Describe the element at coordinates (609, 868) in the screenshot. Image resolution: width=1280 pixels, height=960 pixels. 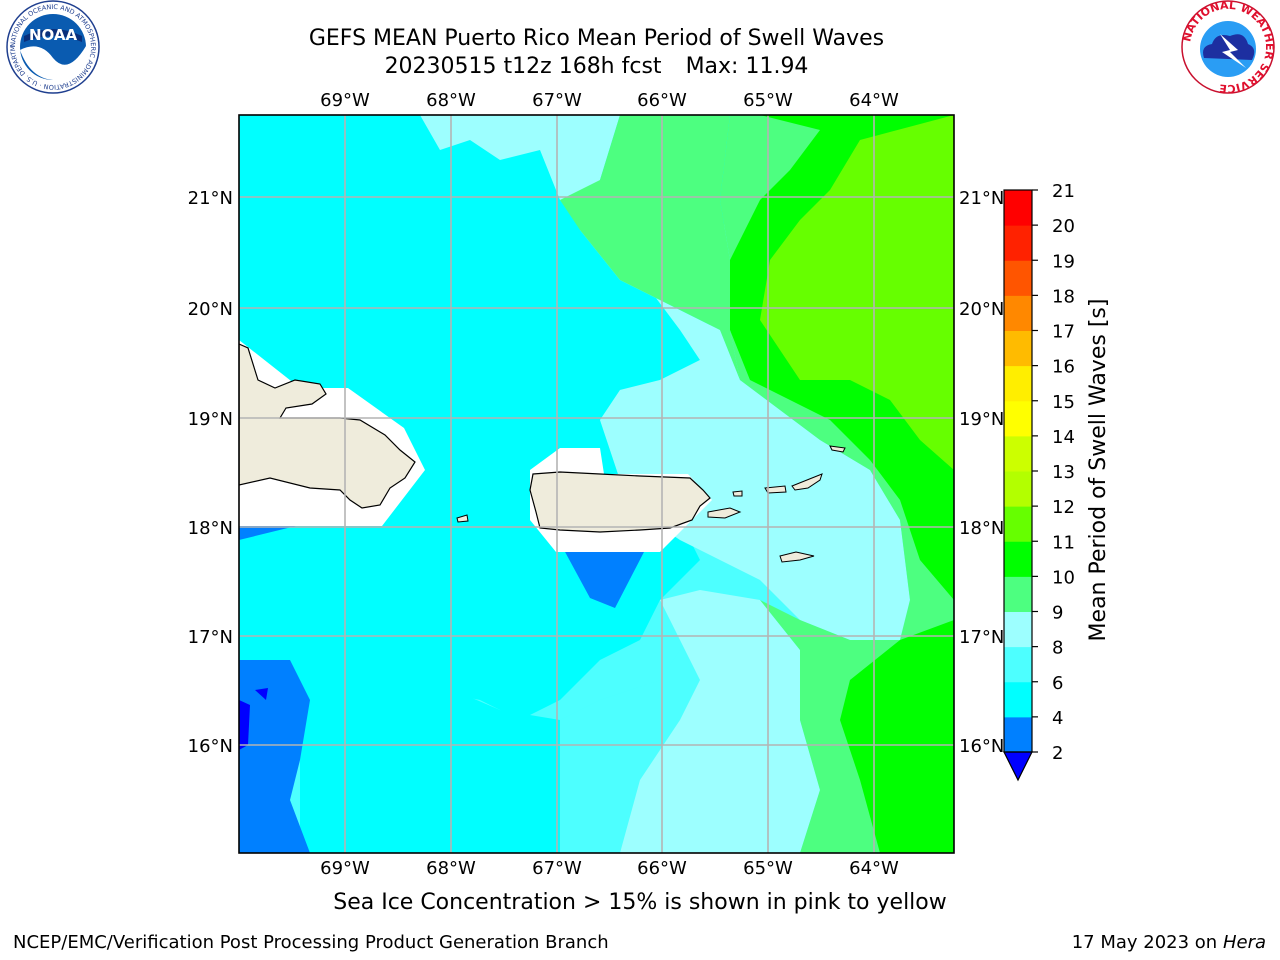
I see `lon-labels-bottom: 69°W 68°W 67°W 66°W 65°W 64°W` at that location.